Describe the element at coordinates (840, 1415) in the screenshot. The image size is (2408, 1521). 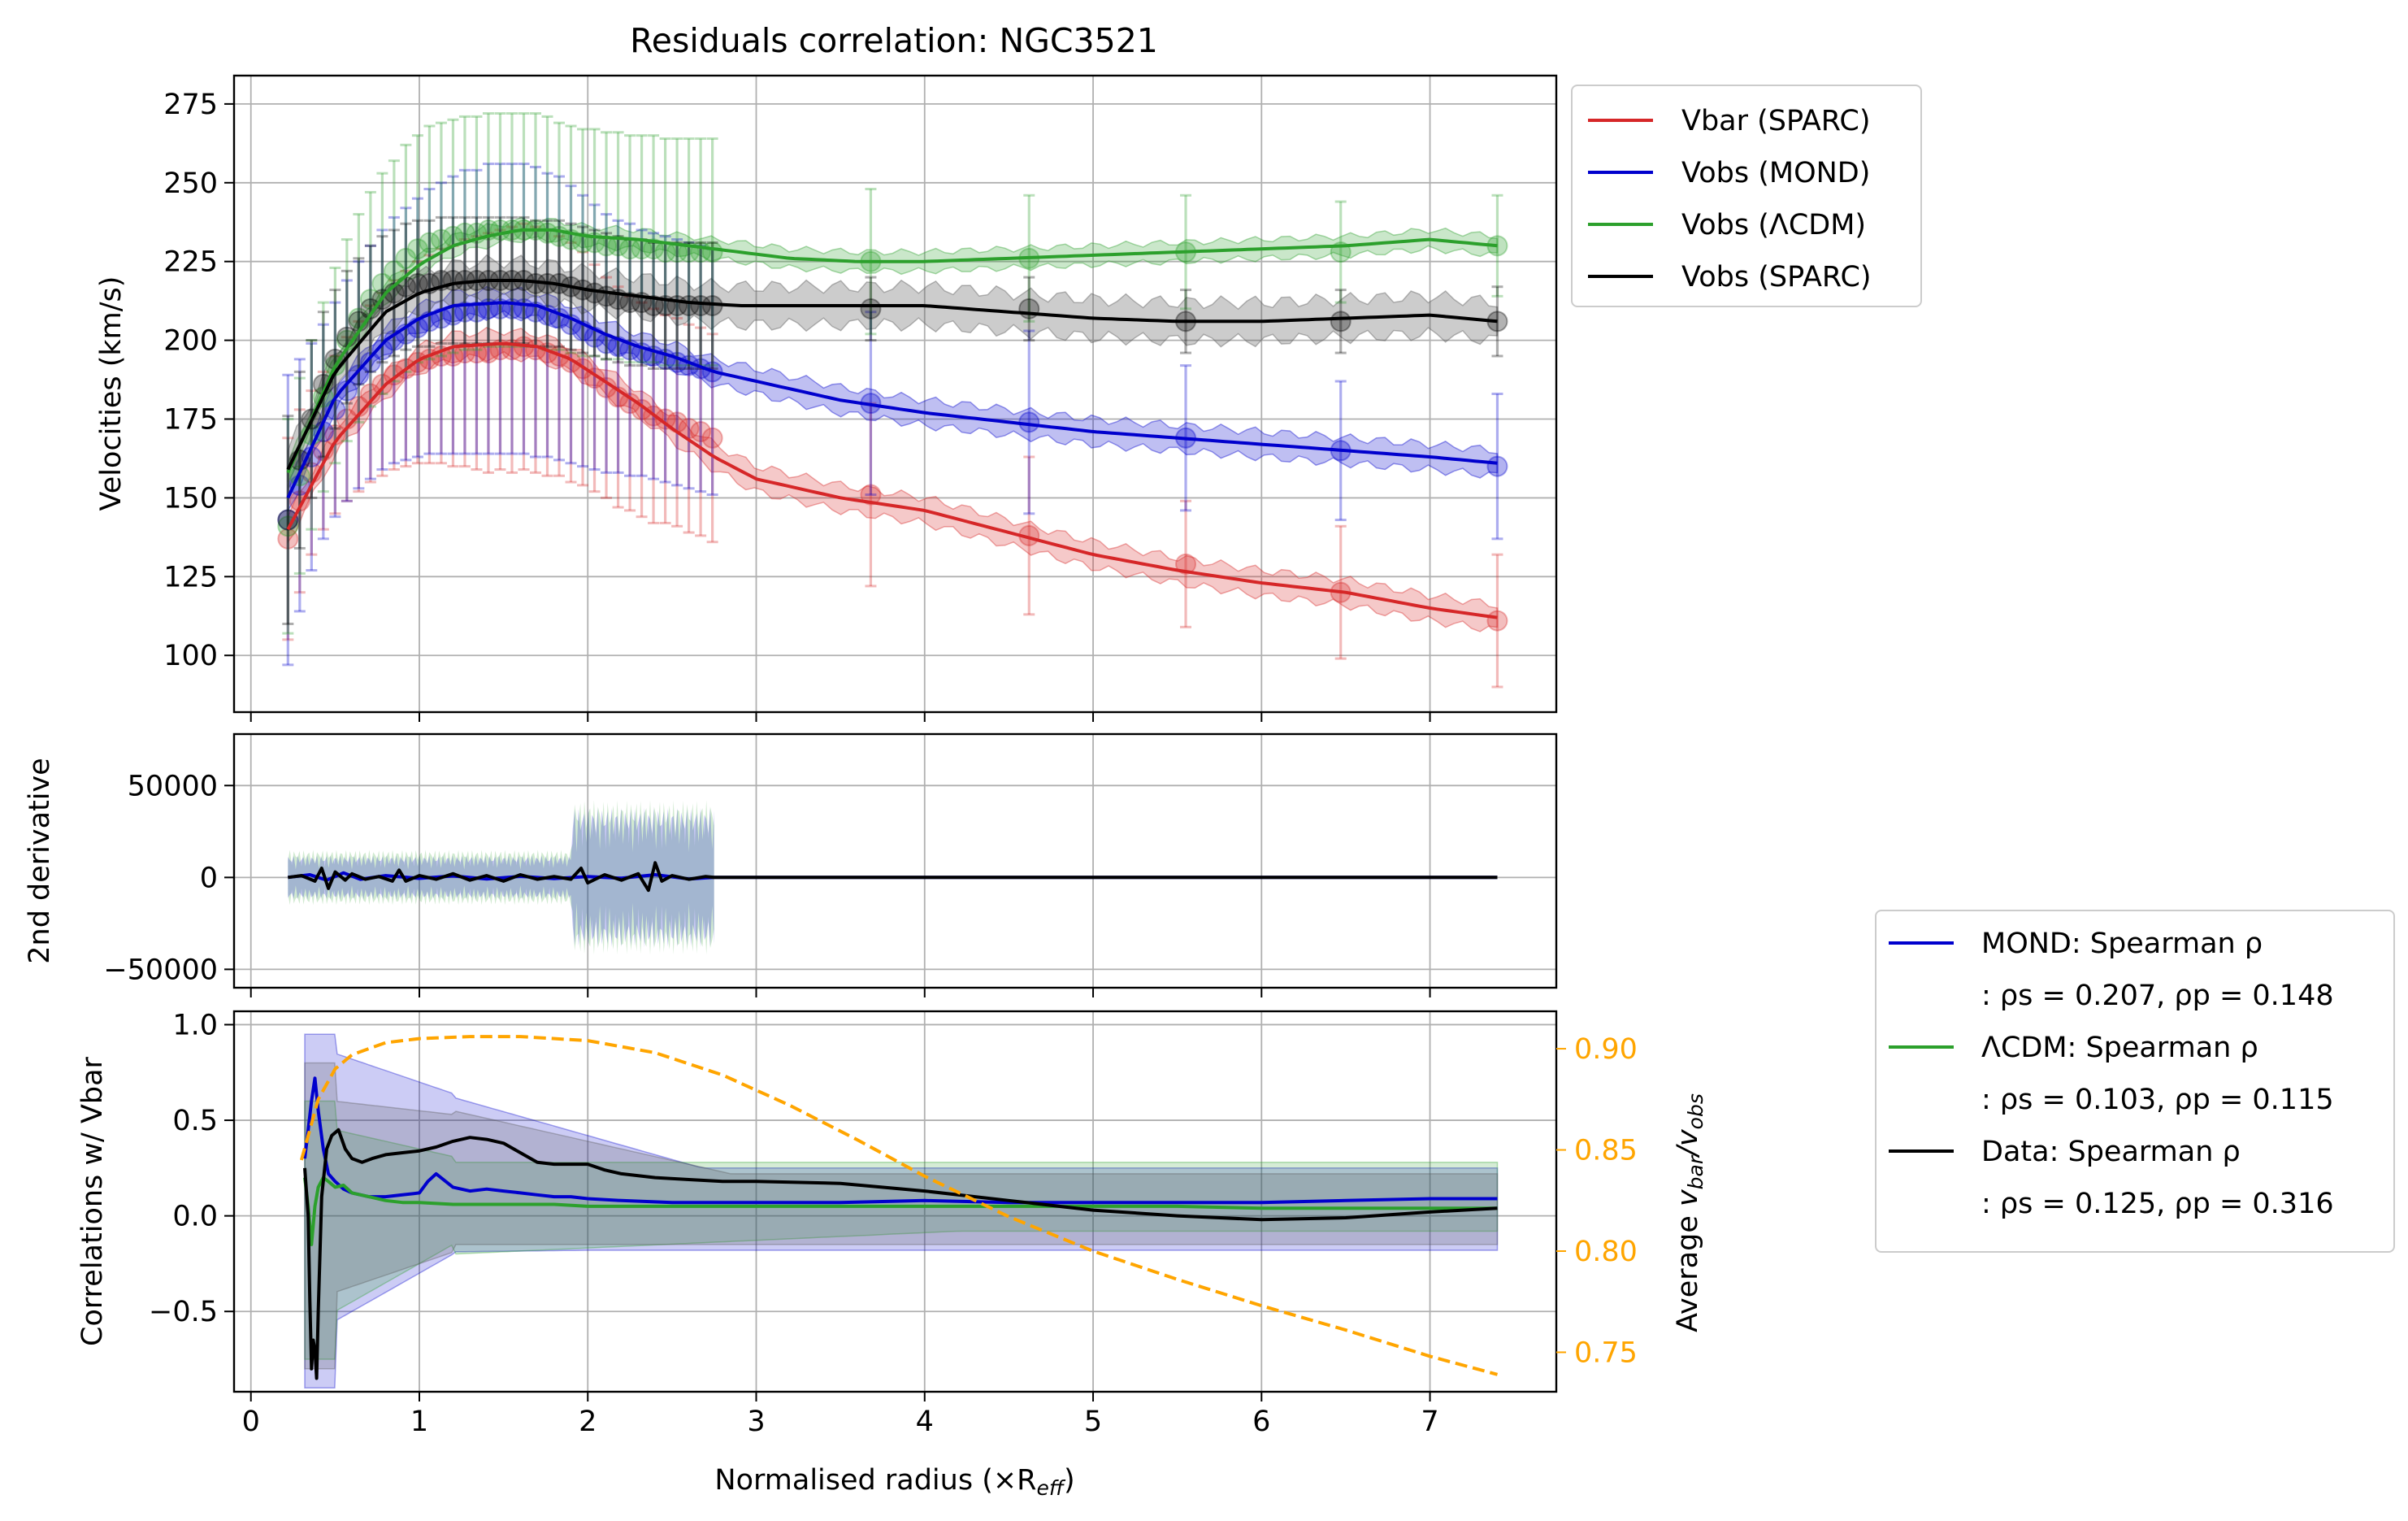
I see `correlation-x-ticks: 0 1 2 3 4 5 6 7` at that location.